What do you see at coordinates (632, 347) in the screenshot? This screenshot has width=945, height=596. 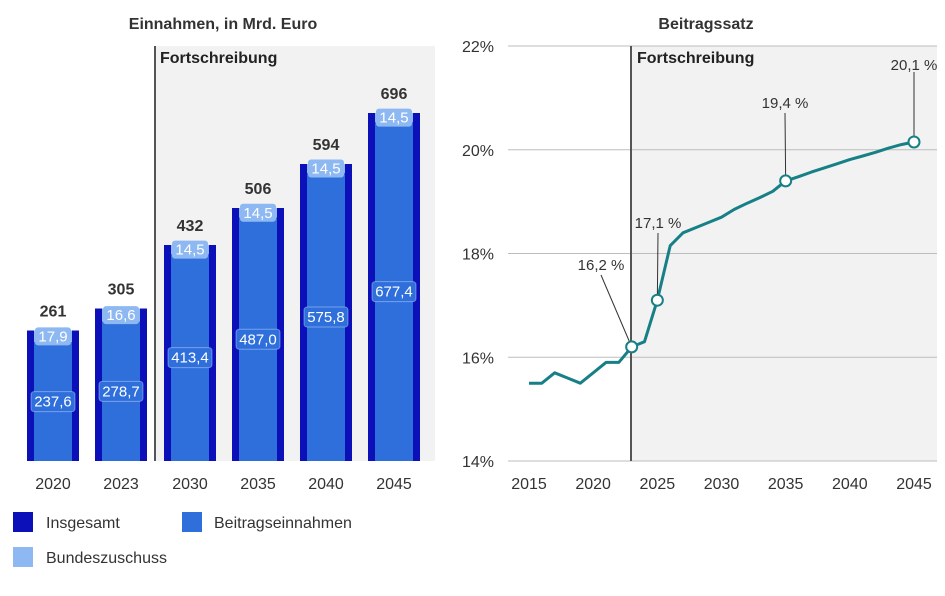 I see `marker-2023` at bounding box center [632, 347].